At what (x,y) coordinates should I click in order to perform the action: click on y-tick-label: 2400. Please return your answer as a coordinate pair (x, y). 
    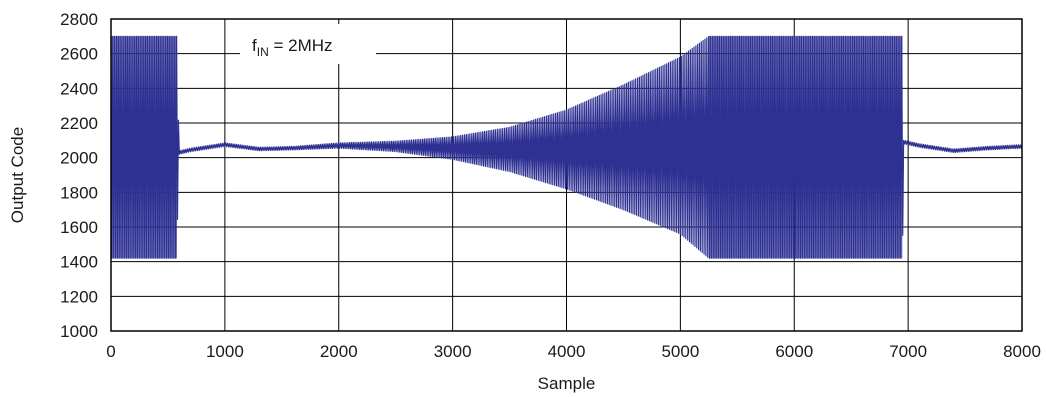
    Looking at the image, I should click on (79, 88).